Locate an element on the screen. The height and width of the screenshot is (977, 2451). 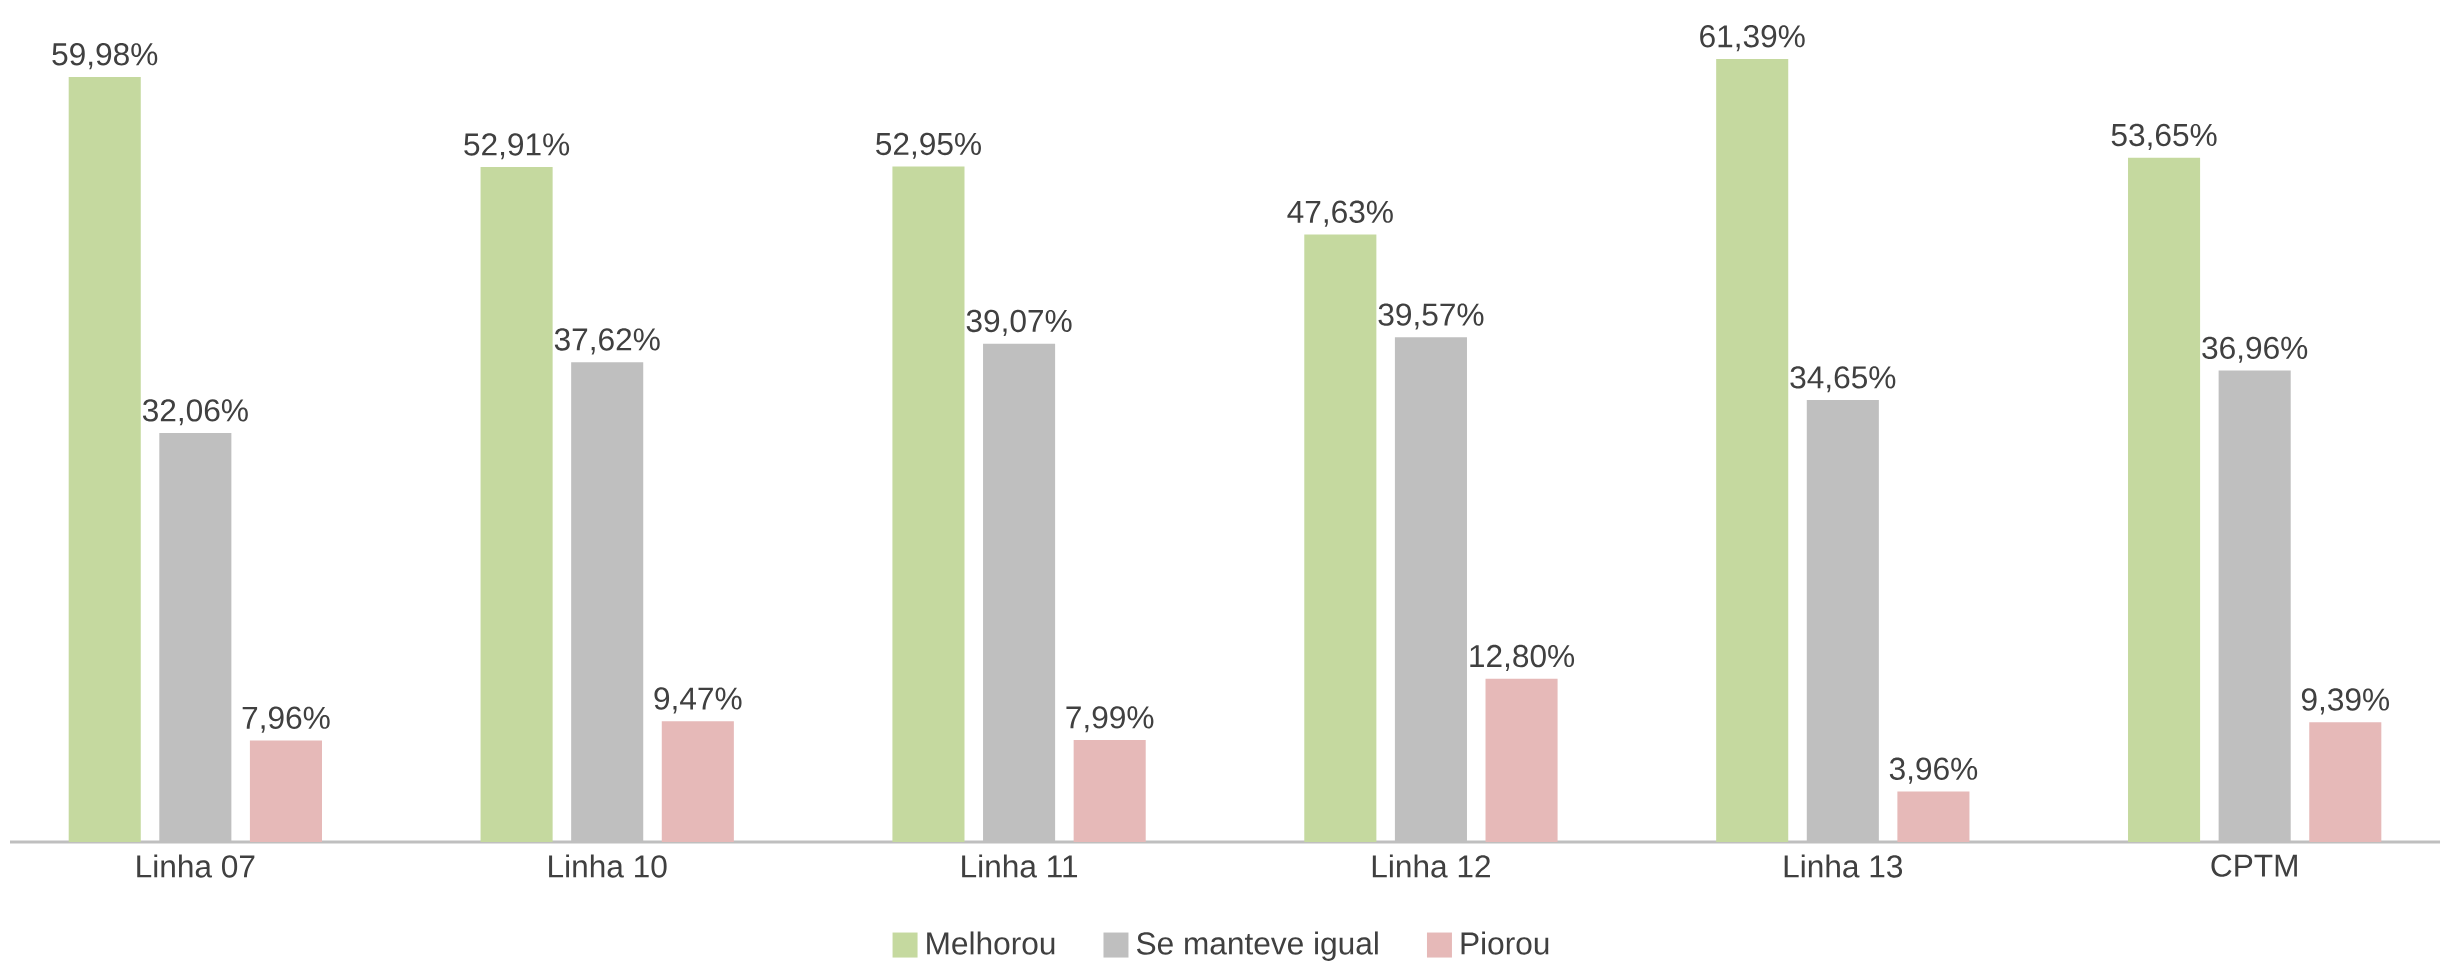
data-label: 3,96% is located at coordinates (1933, 770).